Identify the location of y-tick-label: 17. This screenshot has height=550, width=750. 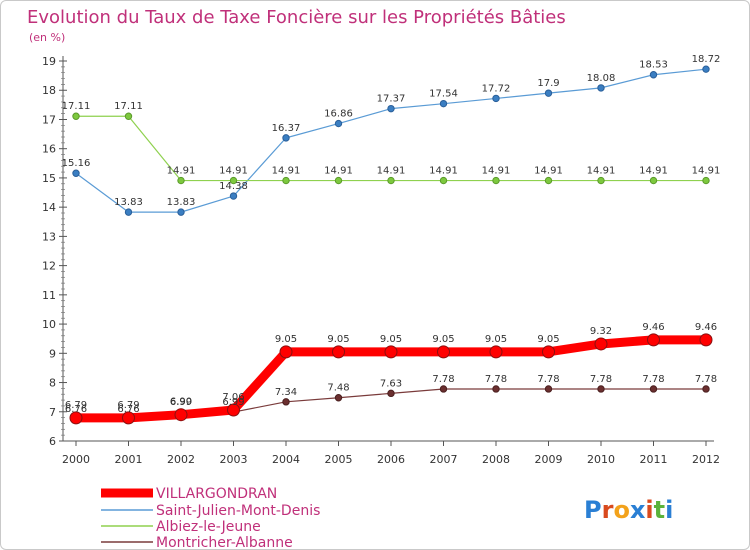
(49, 119).